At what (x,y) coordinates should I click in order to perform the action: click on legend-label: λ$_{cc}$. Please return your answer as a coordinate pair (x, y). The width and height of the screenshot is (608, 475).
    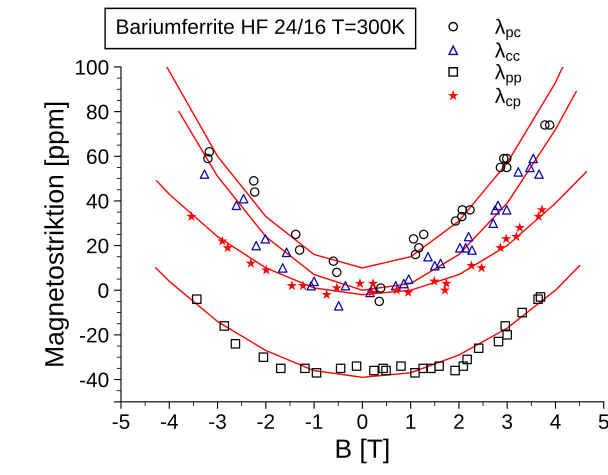
    Looking at the image, I should click on (507, 51).